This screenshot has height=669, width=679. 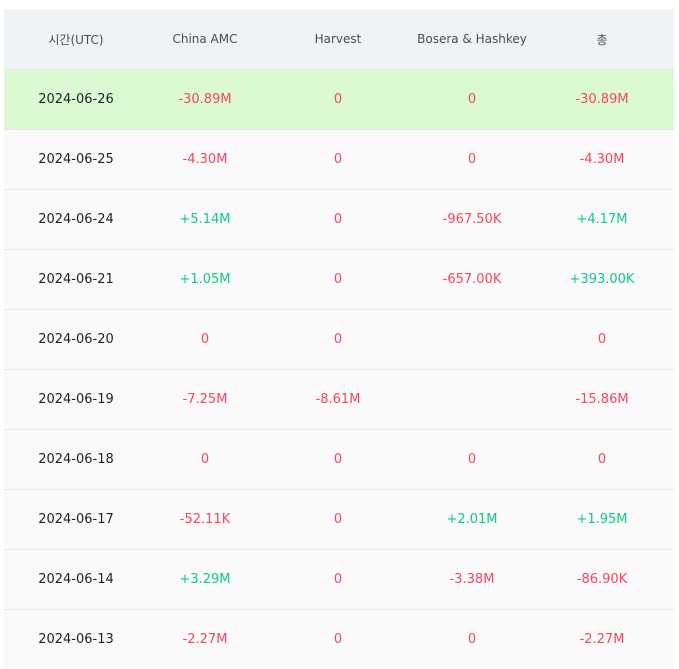 I want to click on table-row: 2024-06-17 -52.11K 0 +2.01M +1.95M, so click(x=339, y=519).